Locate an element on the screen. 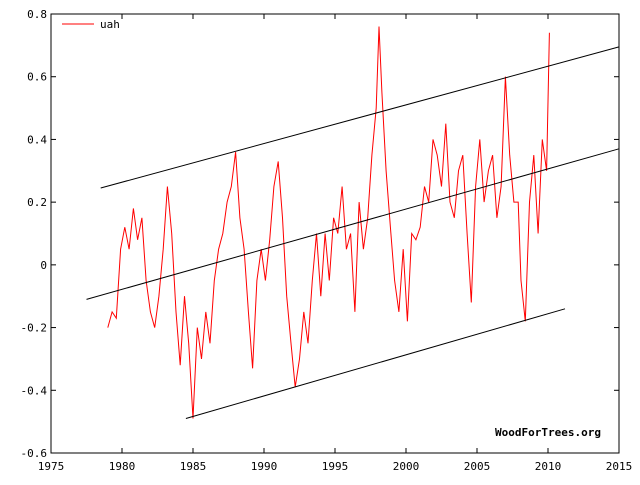 Image resolution: width=640 pixels, height=485 pixels. x-tick-label: 2000 is located at coordinates (406, 466).